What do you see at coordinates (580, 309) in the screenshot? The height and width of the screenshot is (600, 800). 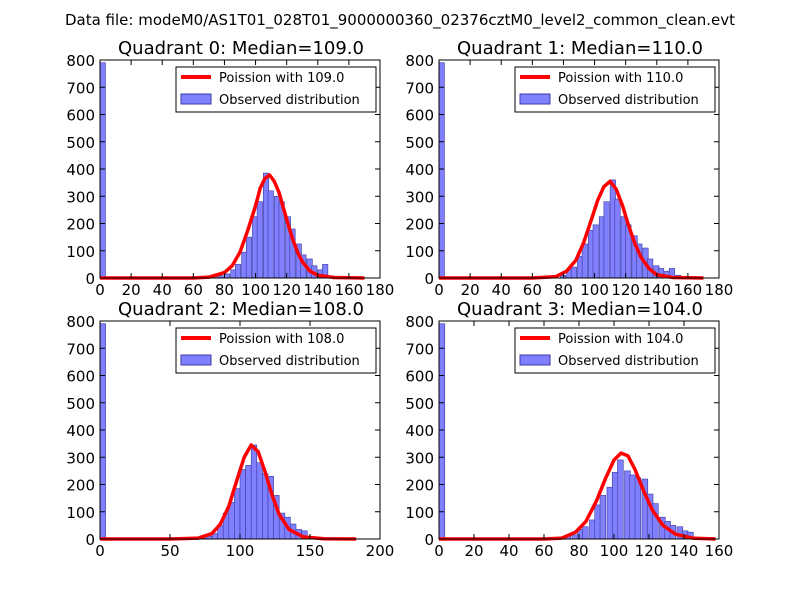 I see `subplot-title: Quadrant 3: Median=104.0` at bounding box center [580, 309].